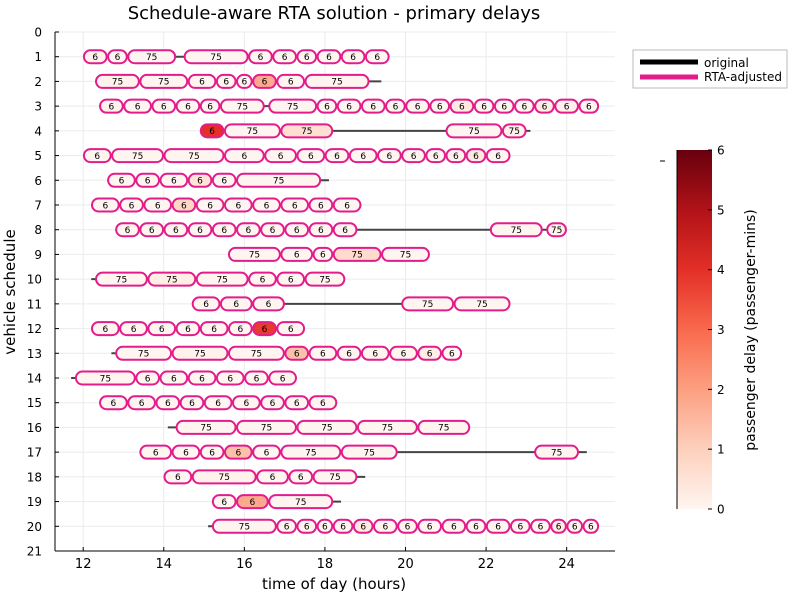 This screenshot has height=600, width=800. What do you see at coordinates (351, 304) in the screenshot?
I see `schedule-row-11: 6 6 6 75 75` at bounding box center [351, 304].